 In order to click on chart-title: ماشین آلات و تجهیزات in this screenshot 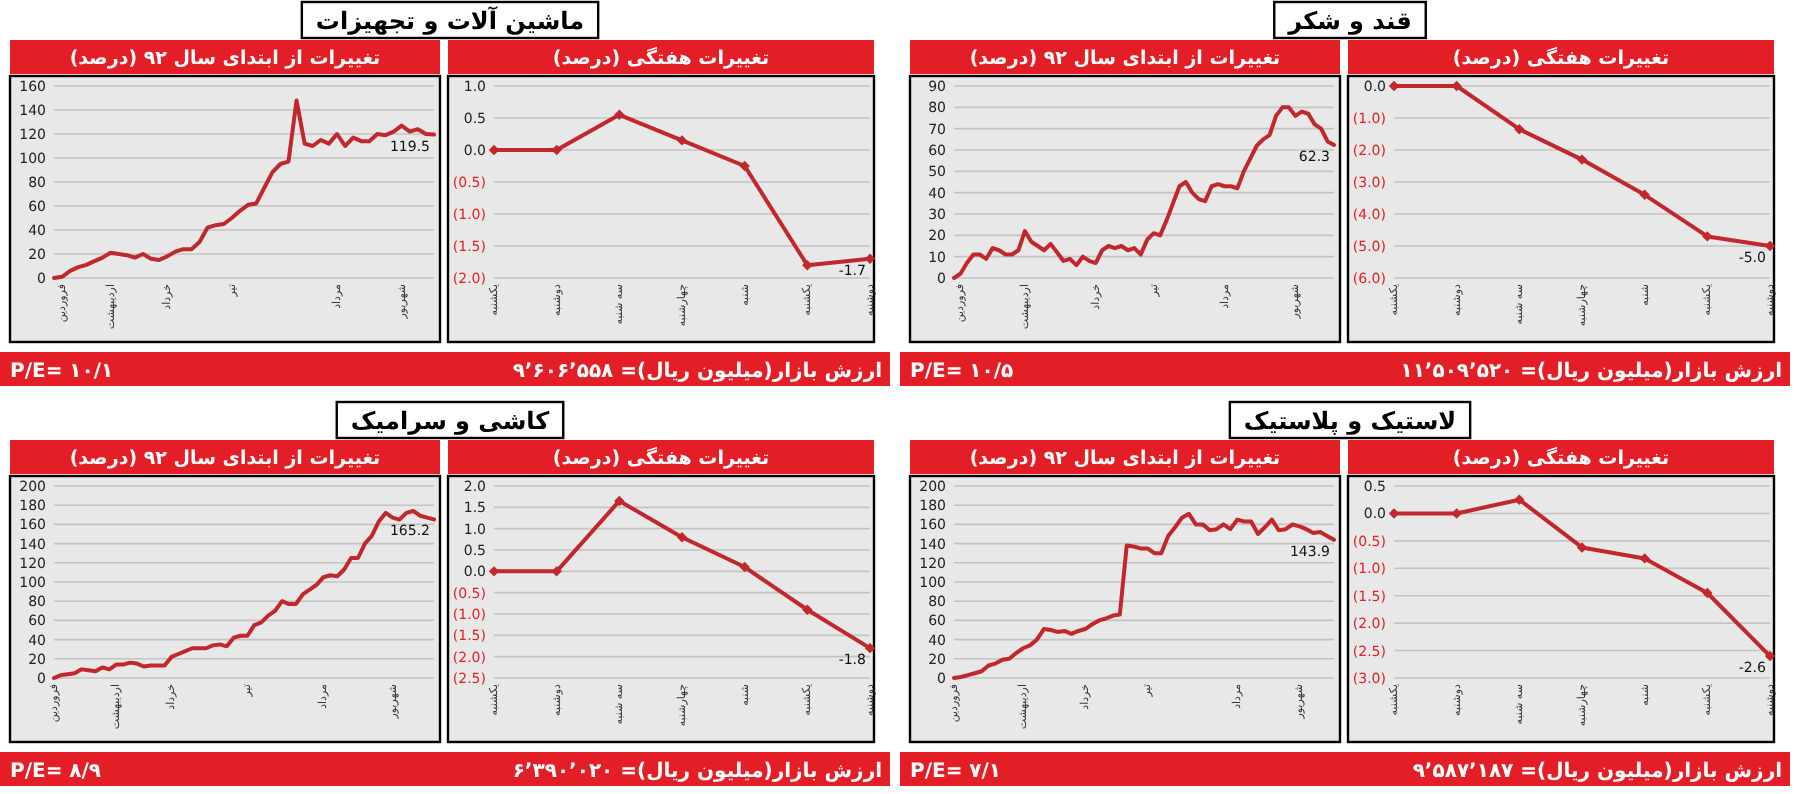, I will do `click(450, 20)`.